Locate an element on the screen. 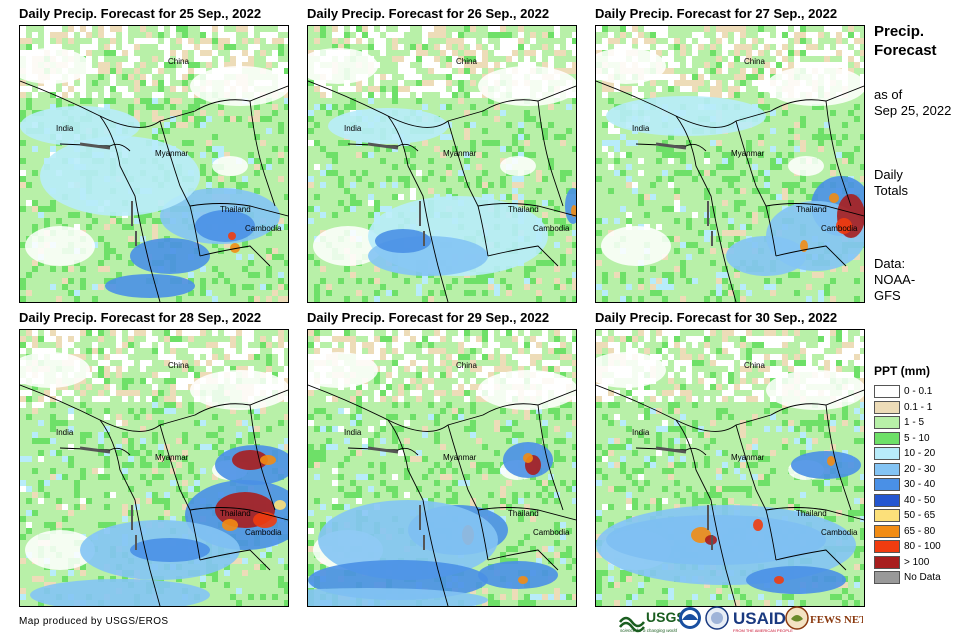 The width and height of the screenshot is (967, 639). legend-item: 0.1 - 1 is located at coordinates (907, 408).